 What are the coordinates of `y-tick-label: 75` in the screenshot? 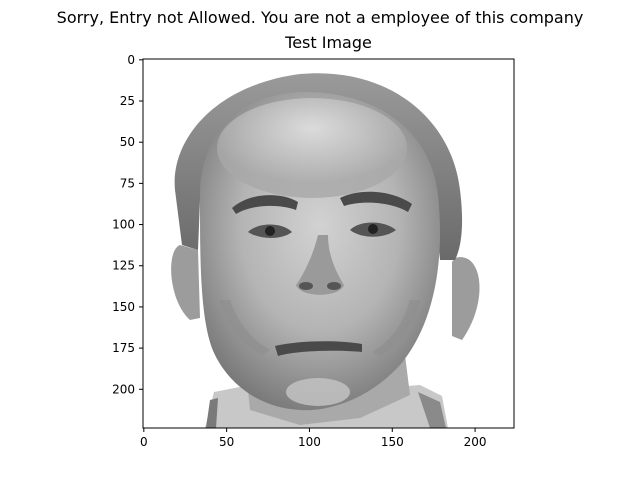 It's located at (127, 183).